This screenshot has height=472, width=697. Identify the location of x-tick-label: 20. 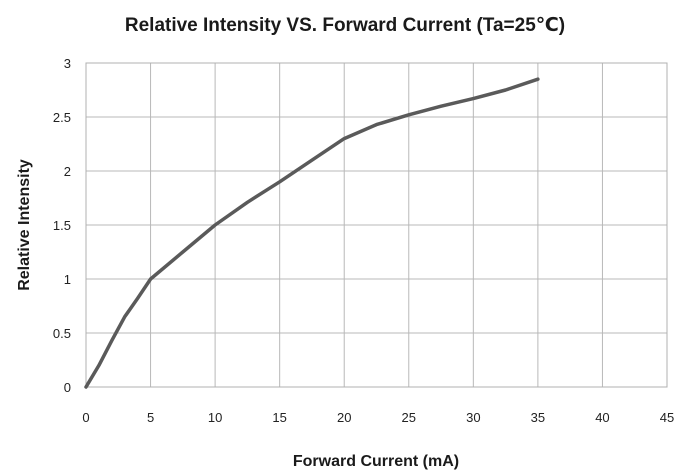
(344, 417).